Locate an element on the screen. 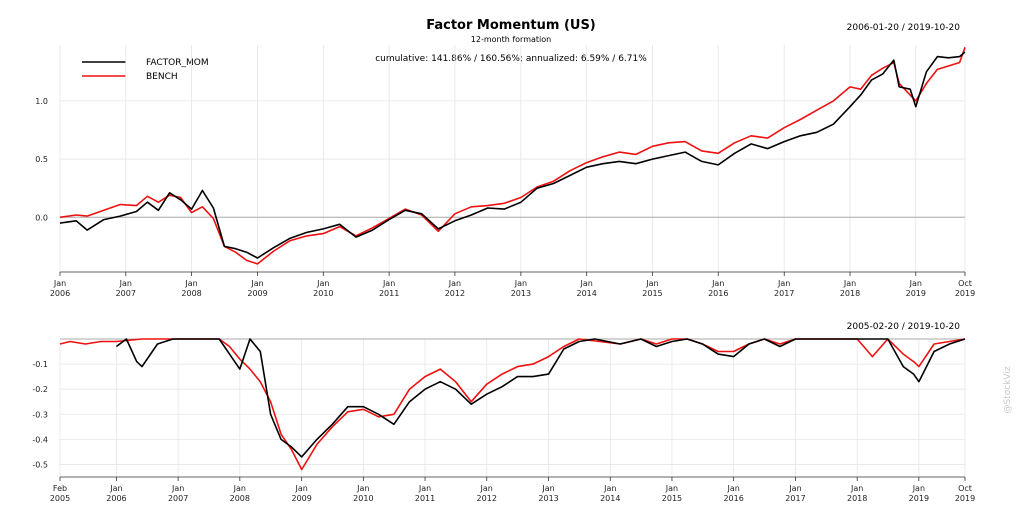 This screenshot has width=1024, height=512. y-tick-label: -0.4 is located at coordinates (40, 439).